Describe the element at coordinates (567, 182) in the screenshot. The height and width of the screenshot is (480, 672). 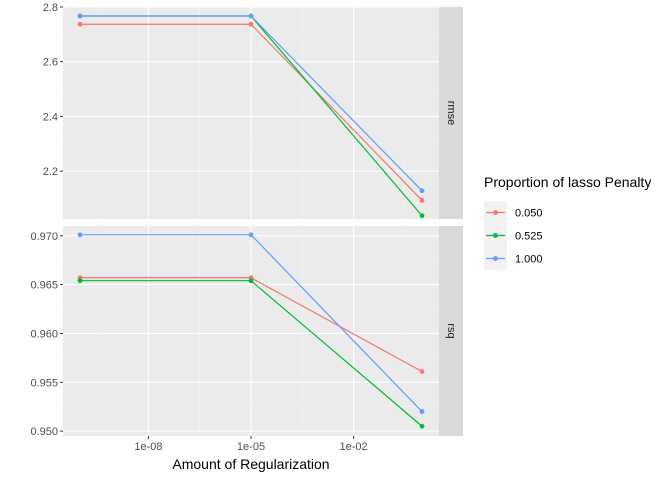
I see `legend-title: Proportion of lasso Penalty` at that location.